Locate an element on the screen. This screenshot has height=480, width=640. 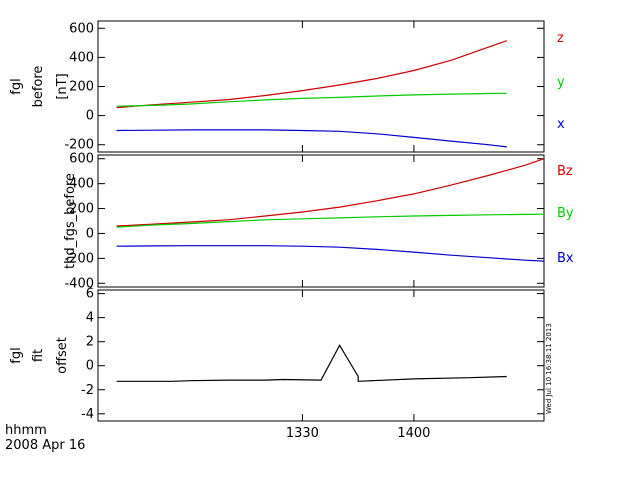
legend-label: z is located at coordinates (560, 38).